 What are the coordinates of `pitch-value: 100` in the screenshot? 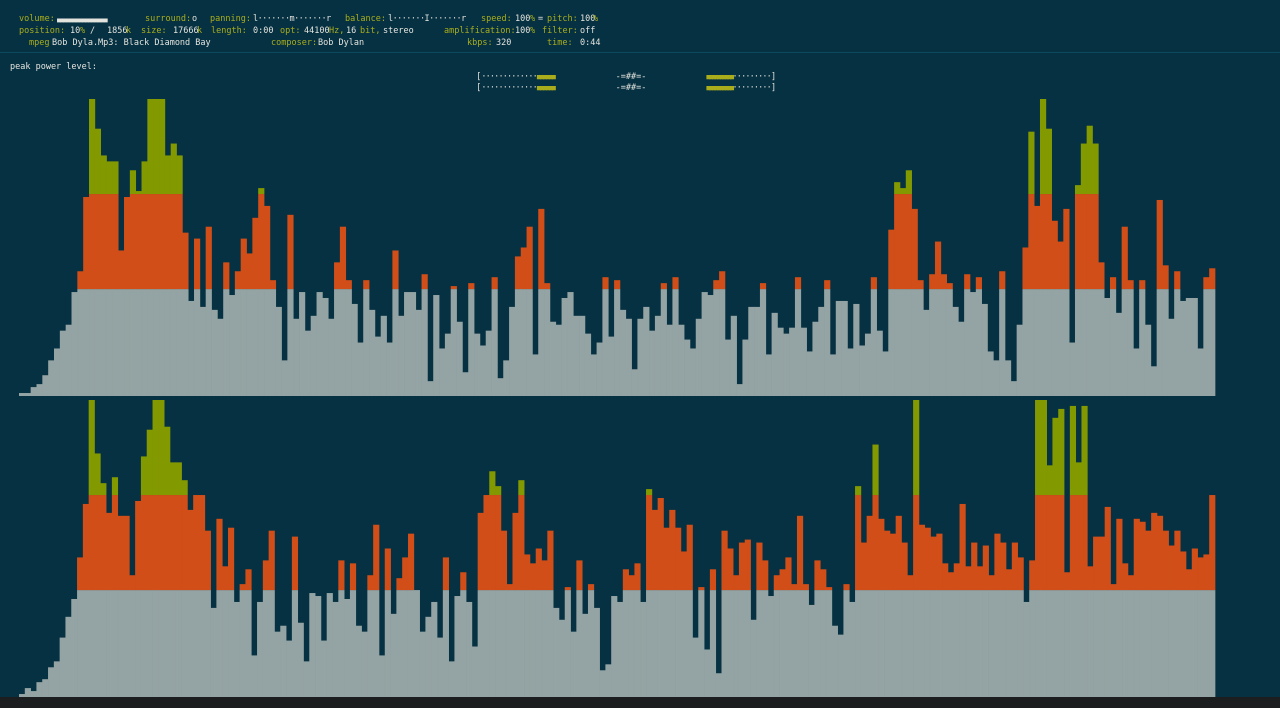 It's located at (588, 19).